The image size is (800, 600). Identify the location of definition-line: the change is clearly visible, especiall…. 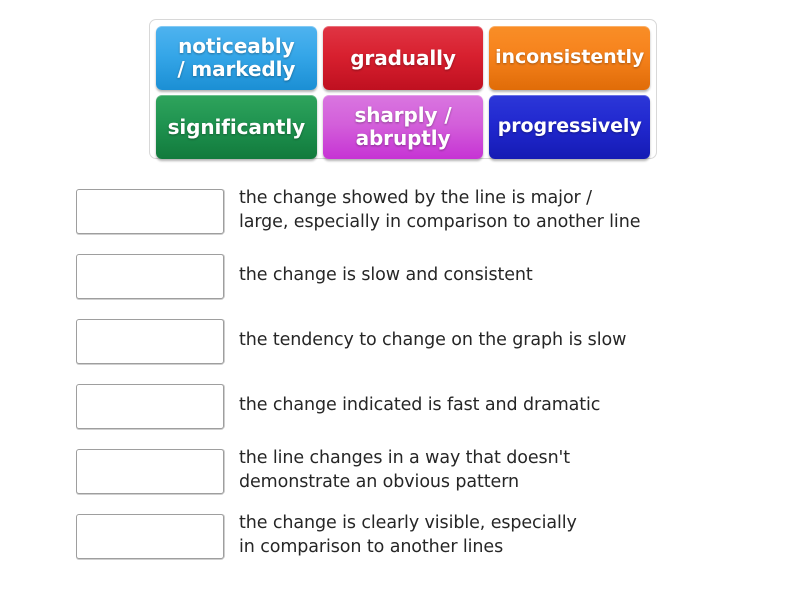
(408, 523).